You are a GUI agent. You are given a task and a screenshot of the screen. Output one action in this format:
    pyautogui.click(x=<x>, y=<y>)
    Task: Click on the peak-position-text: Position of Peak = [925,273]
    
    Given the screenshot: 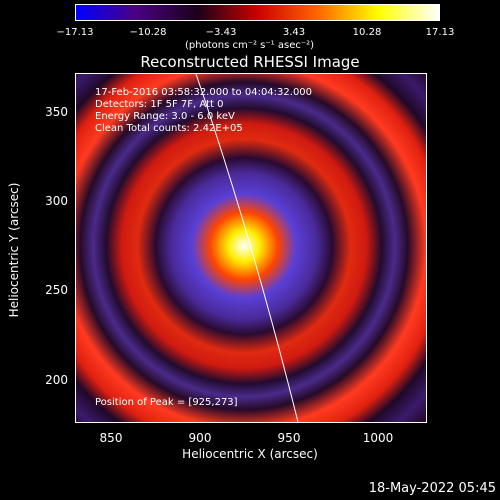 What is the action you would take?
    pyautogui.click(x=166, y=402)
    